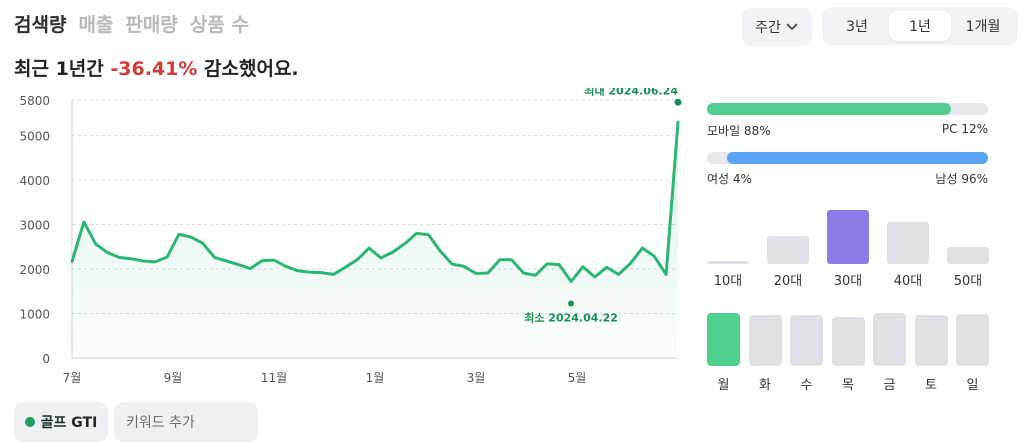 This screenshot has width=1024, height=444. I want to click on add-keyword-button: 키워드 추가, so click(186, 422).